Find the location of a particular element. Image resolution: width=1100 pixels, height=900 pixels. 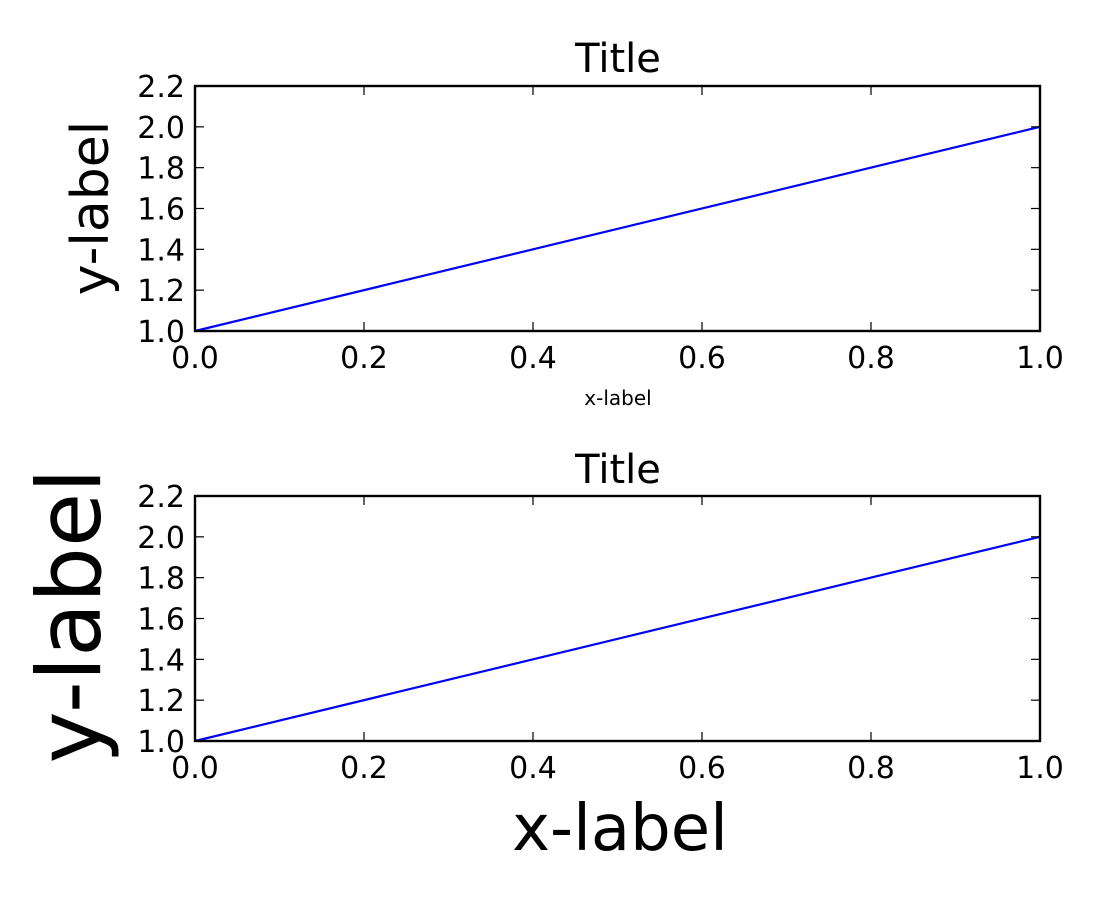

subplot-bottom-y-tick-label: 1.4 is located at coordinates (161, 660).